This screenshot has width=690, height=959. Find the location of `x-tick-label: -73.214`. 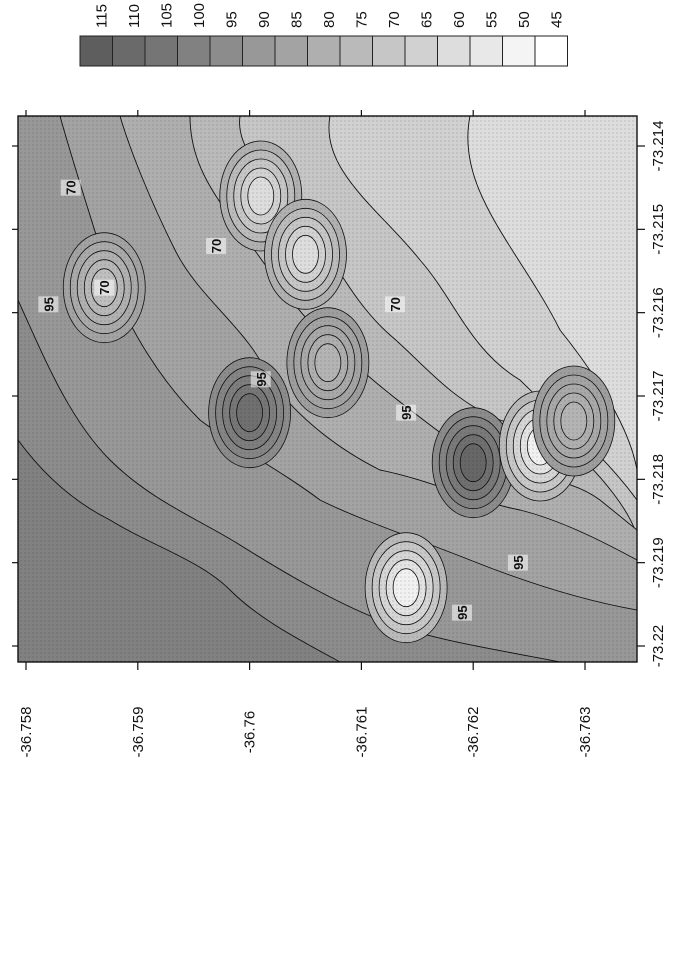

x-tick-label: -73.214 is located at coordinates (658, 146).